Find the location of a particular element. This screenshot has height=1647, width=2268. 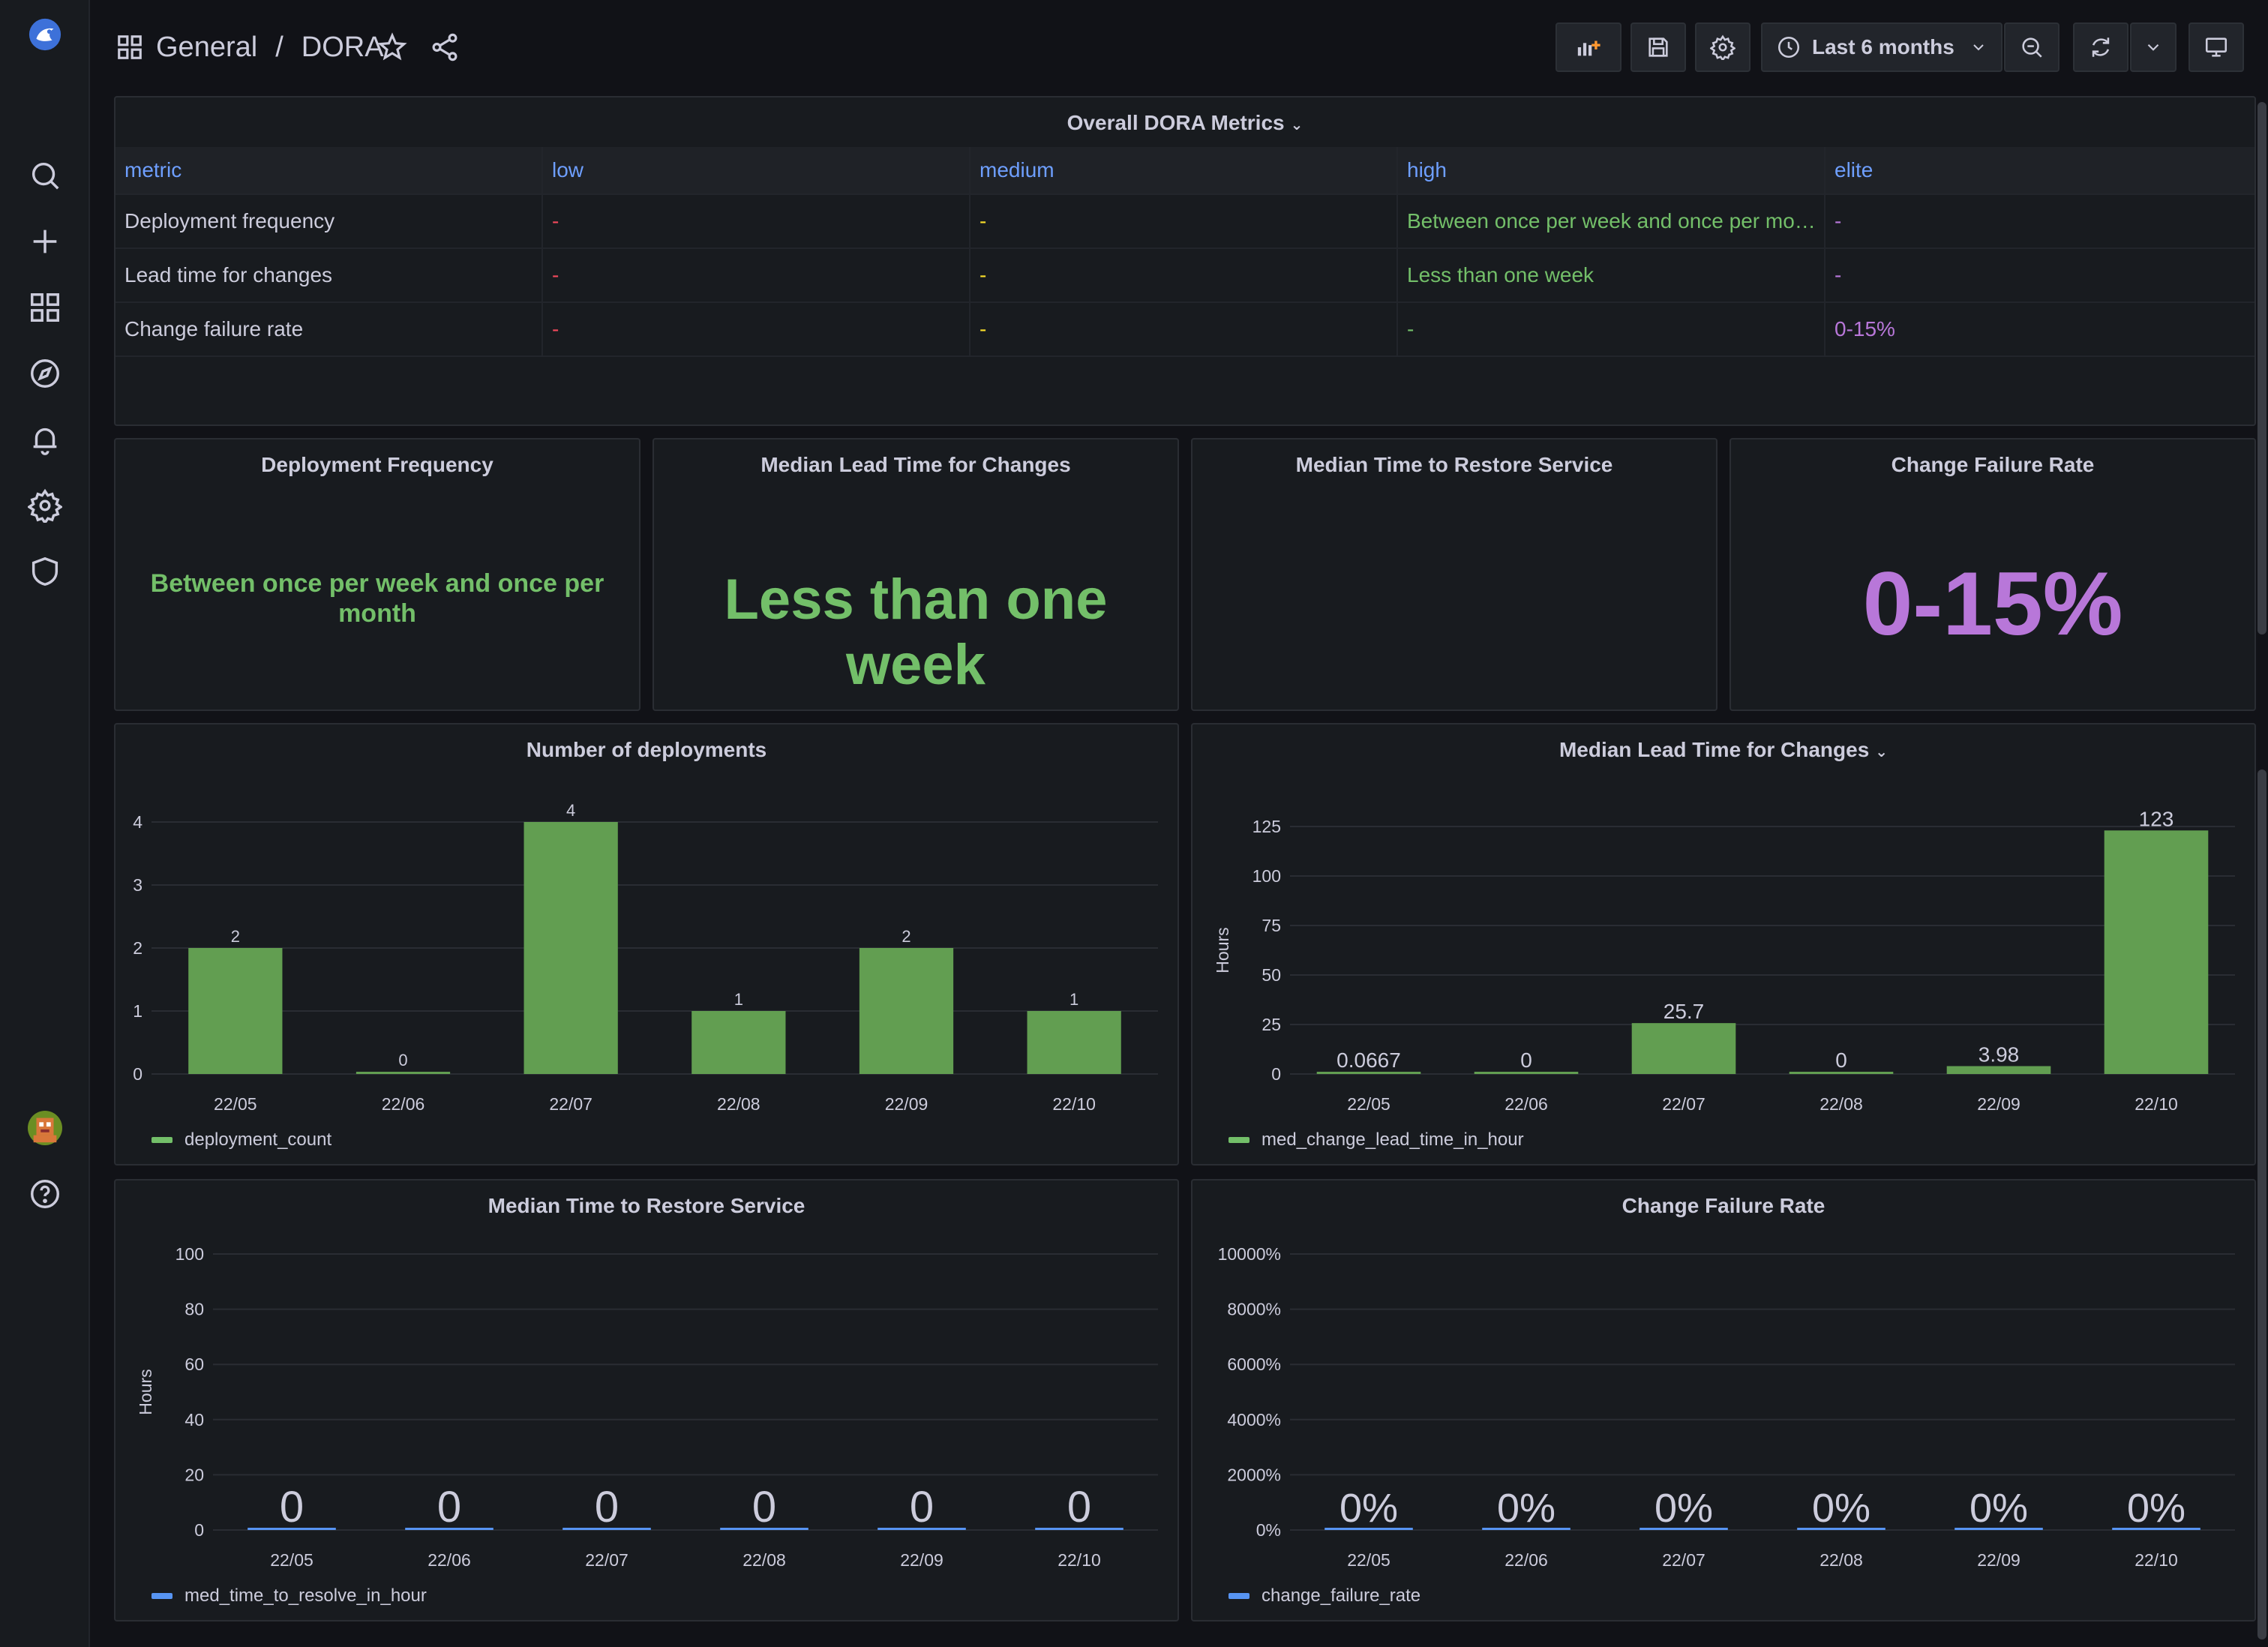

share-icon is located at coordinates (444, 47).